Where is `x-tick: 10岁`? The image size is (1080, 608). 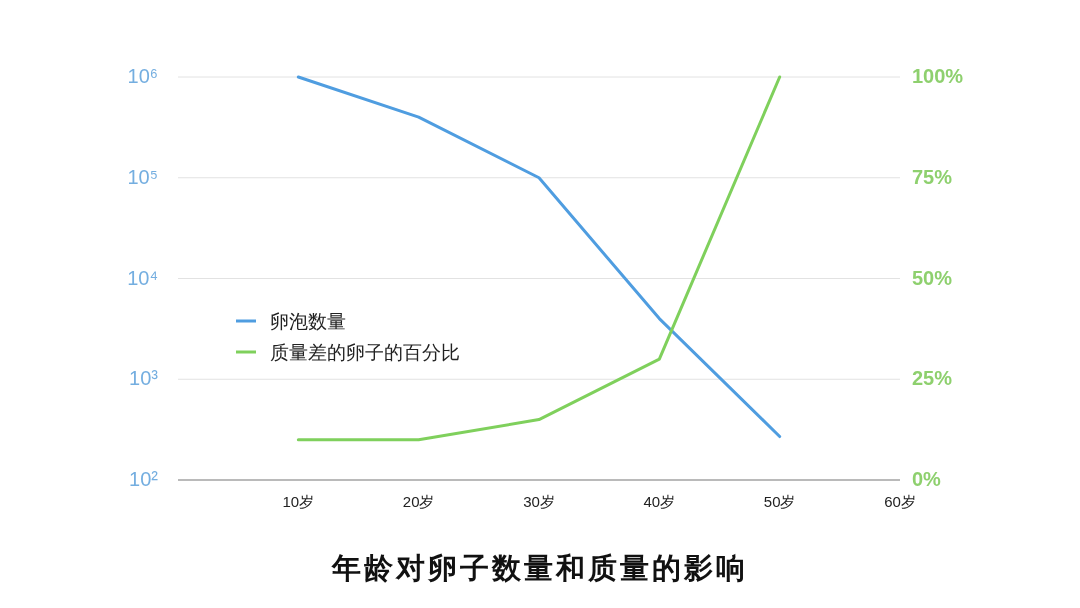 x-tick: 10岁 is located at coordinates (298, 501).